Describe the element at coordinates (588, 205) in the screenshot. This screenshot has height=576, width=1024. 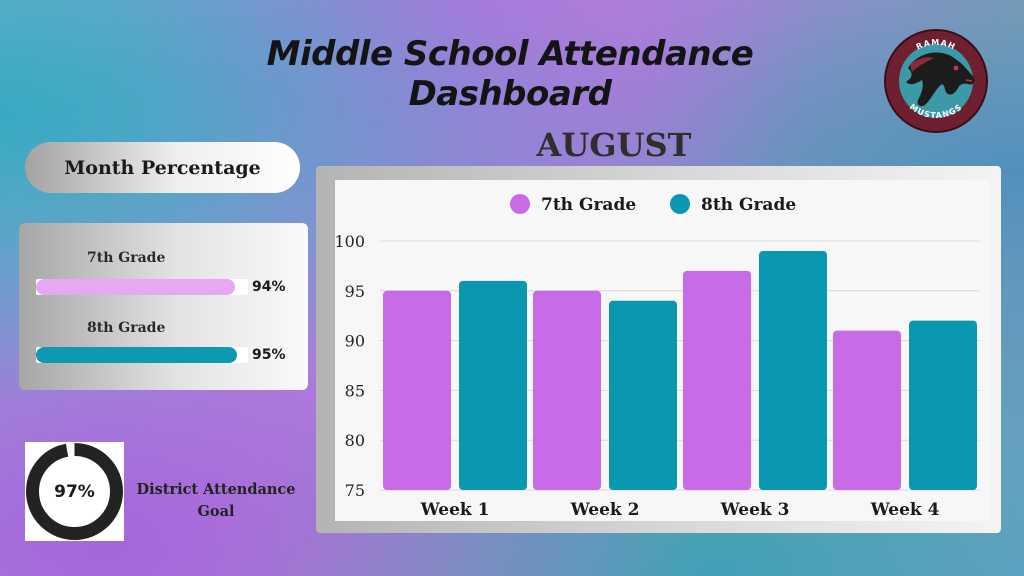
I see `legend-label: 7th Grade` at that location.